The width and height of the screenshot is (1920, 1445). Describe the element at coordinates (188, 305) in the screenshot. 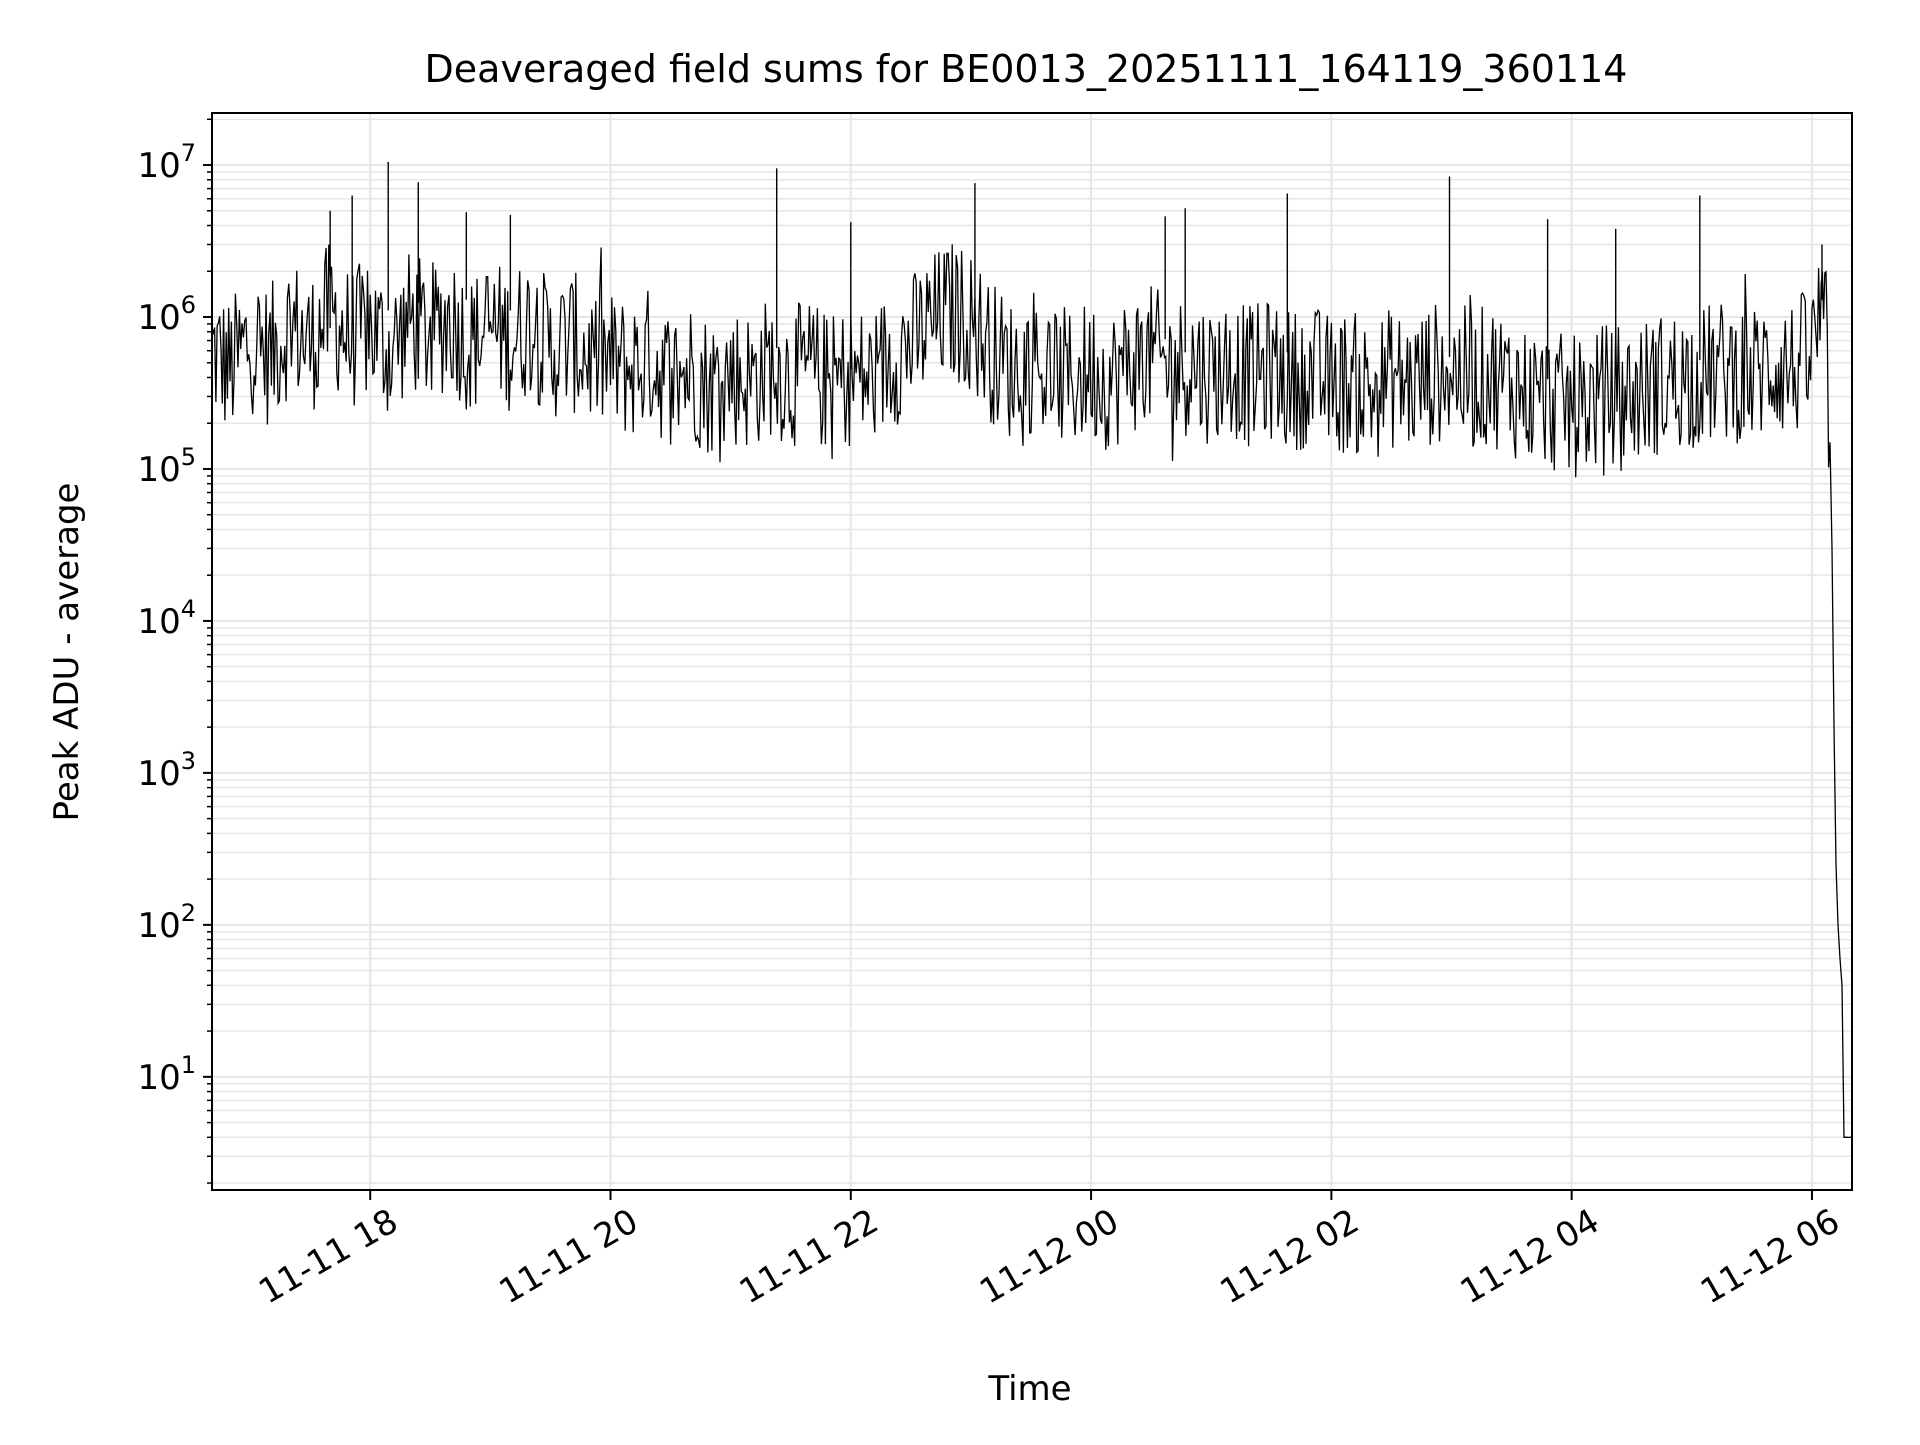

I see `y-tick-exponent: 6` at that location.